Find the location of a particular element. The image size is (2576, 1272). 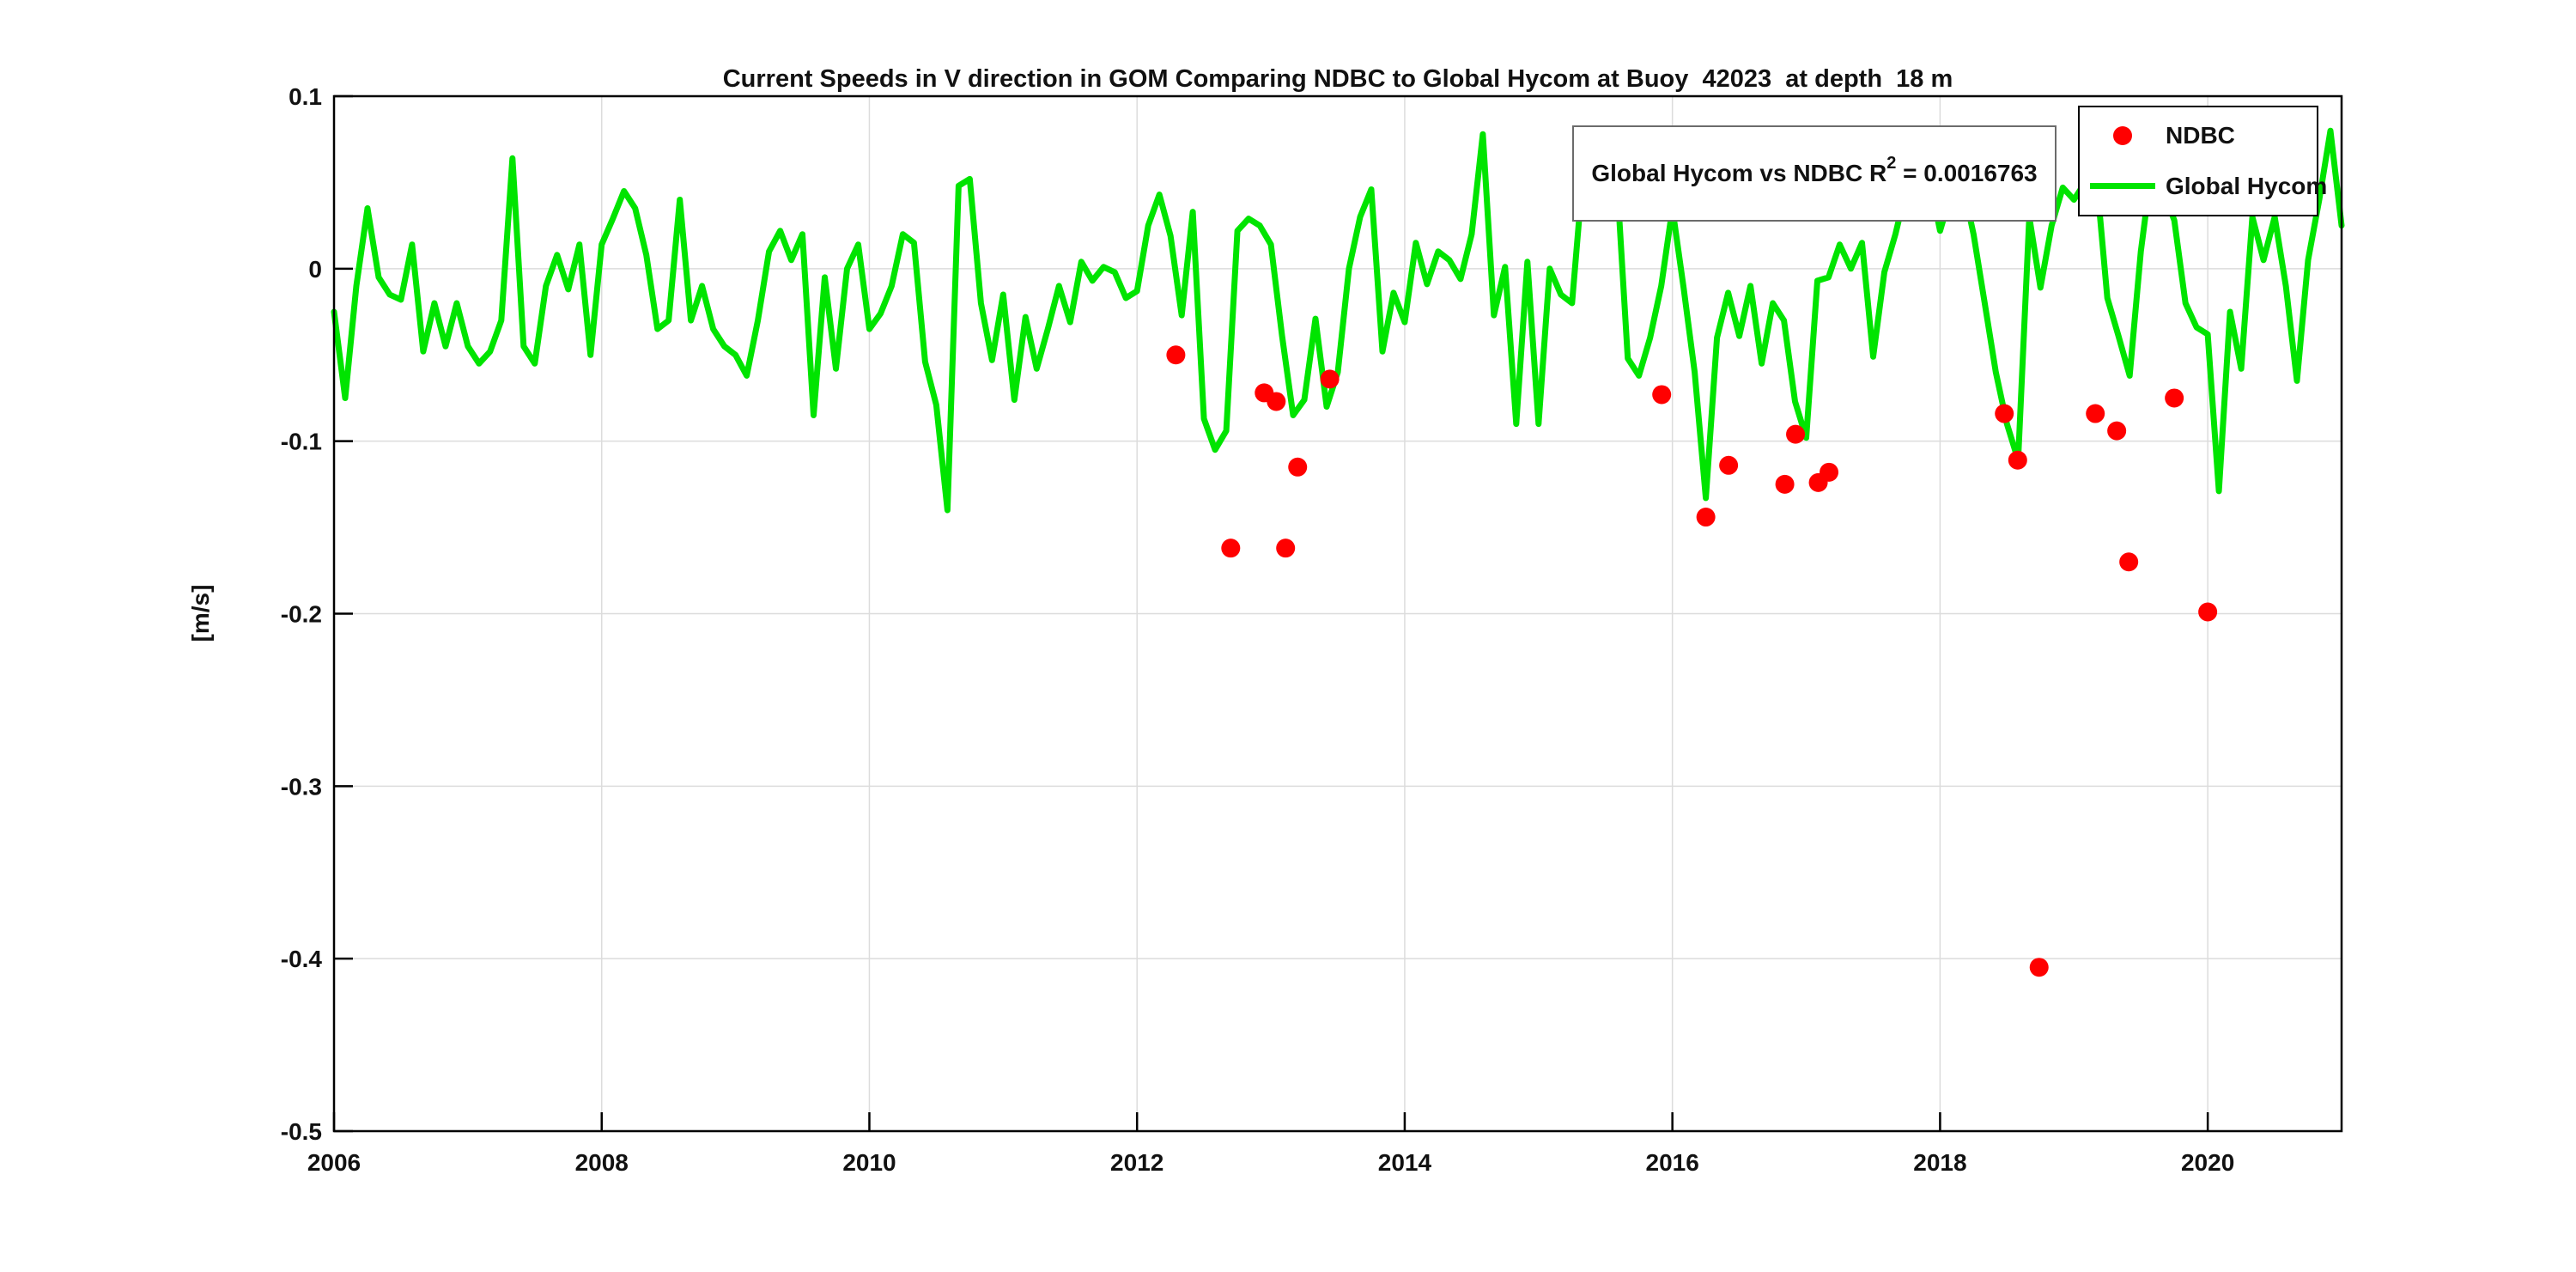

hycom-line-icon is located at coordinates (2122, 186).